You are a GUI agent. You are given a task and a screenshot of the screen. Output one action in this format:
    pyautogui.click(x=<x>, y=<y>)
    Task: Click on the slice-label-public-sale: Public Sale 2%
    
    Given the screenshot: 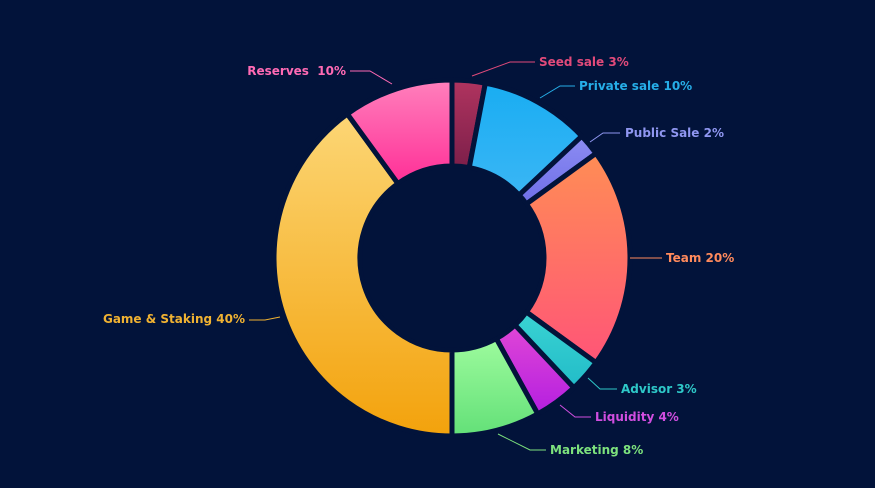 What is the action you would take?
    pyautogui.click(x=674, y=133)
    